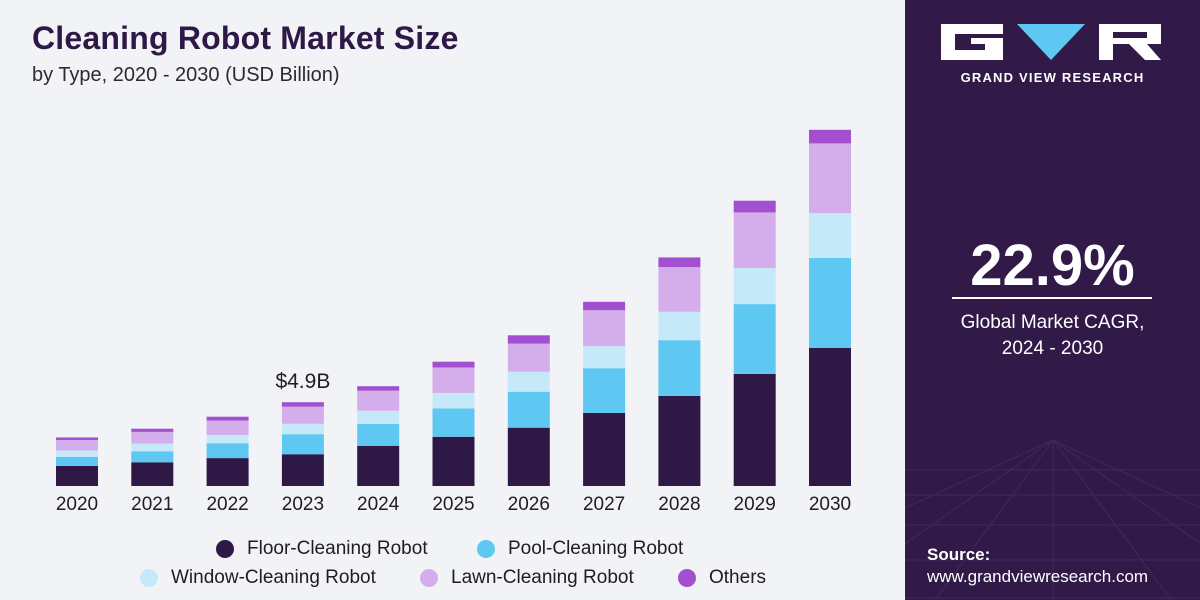 The width and height of the screenshot is (1200, 600). What do you see at coordinates (303, 504) in the screenshot?
I see `x-tick-label-2023: 2023` at bounding box center [303, 504].